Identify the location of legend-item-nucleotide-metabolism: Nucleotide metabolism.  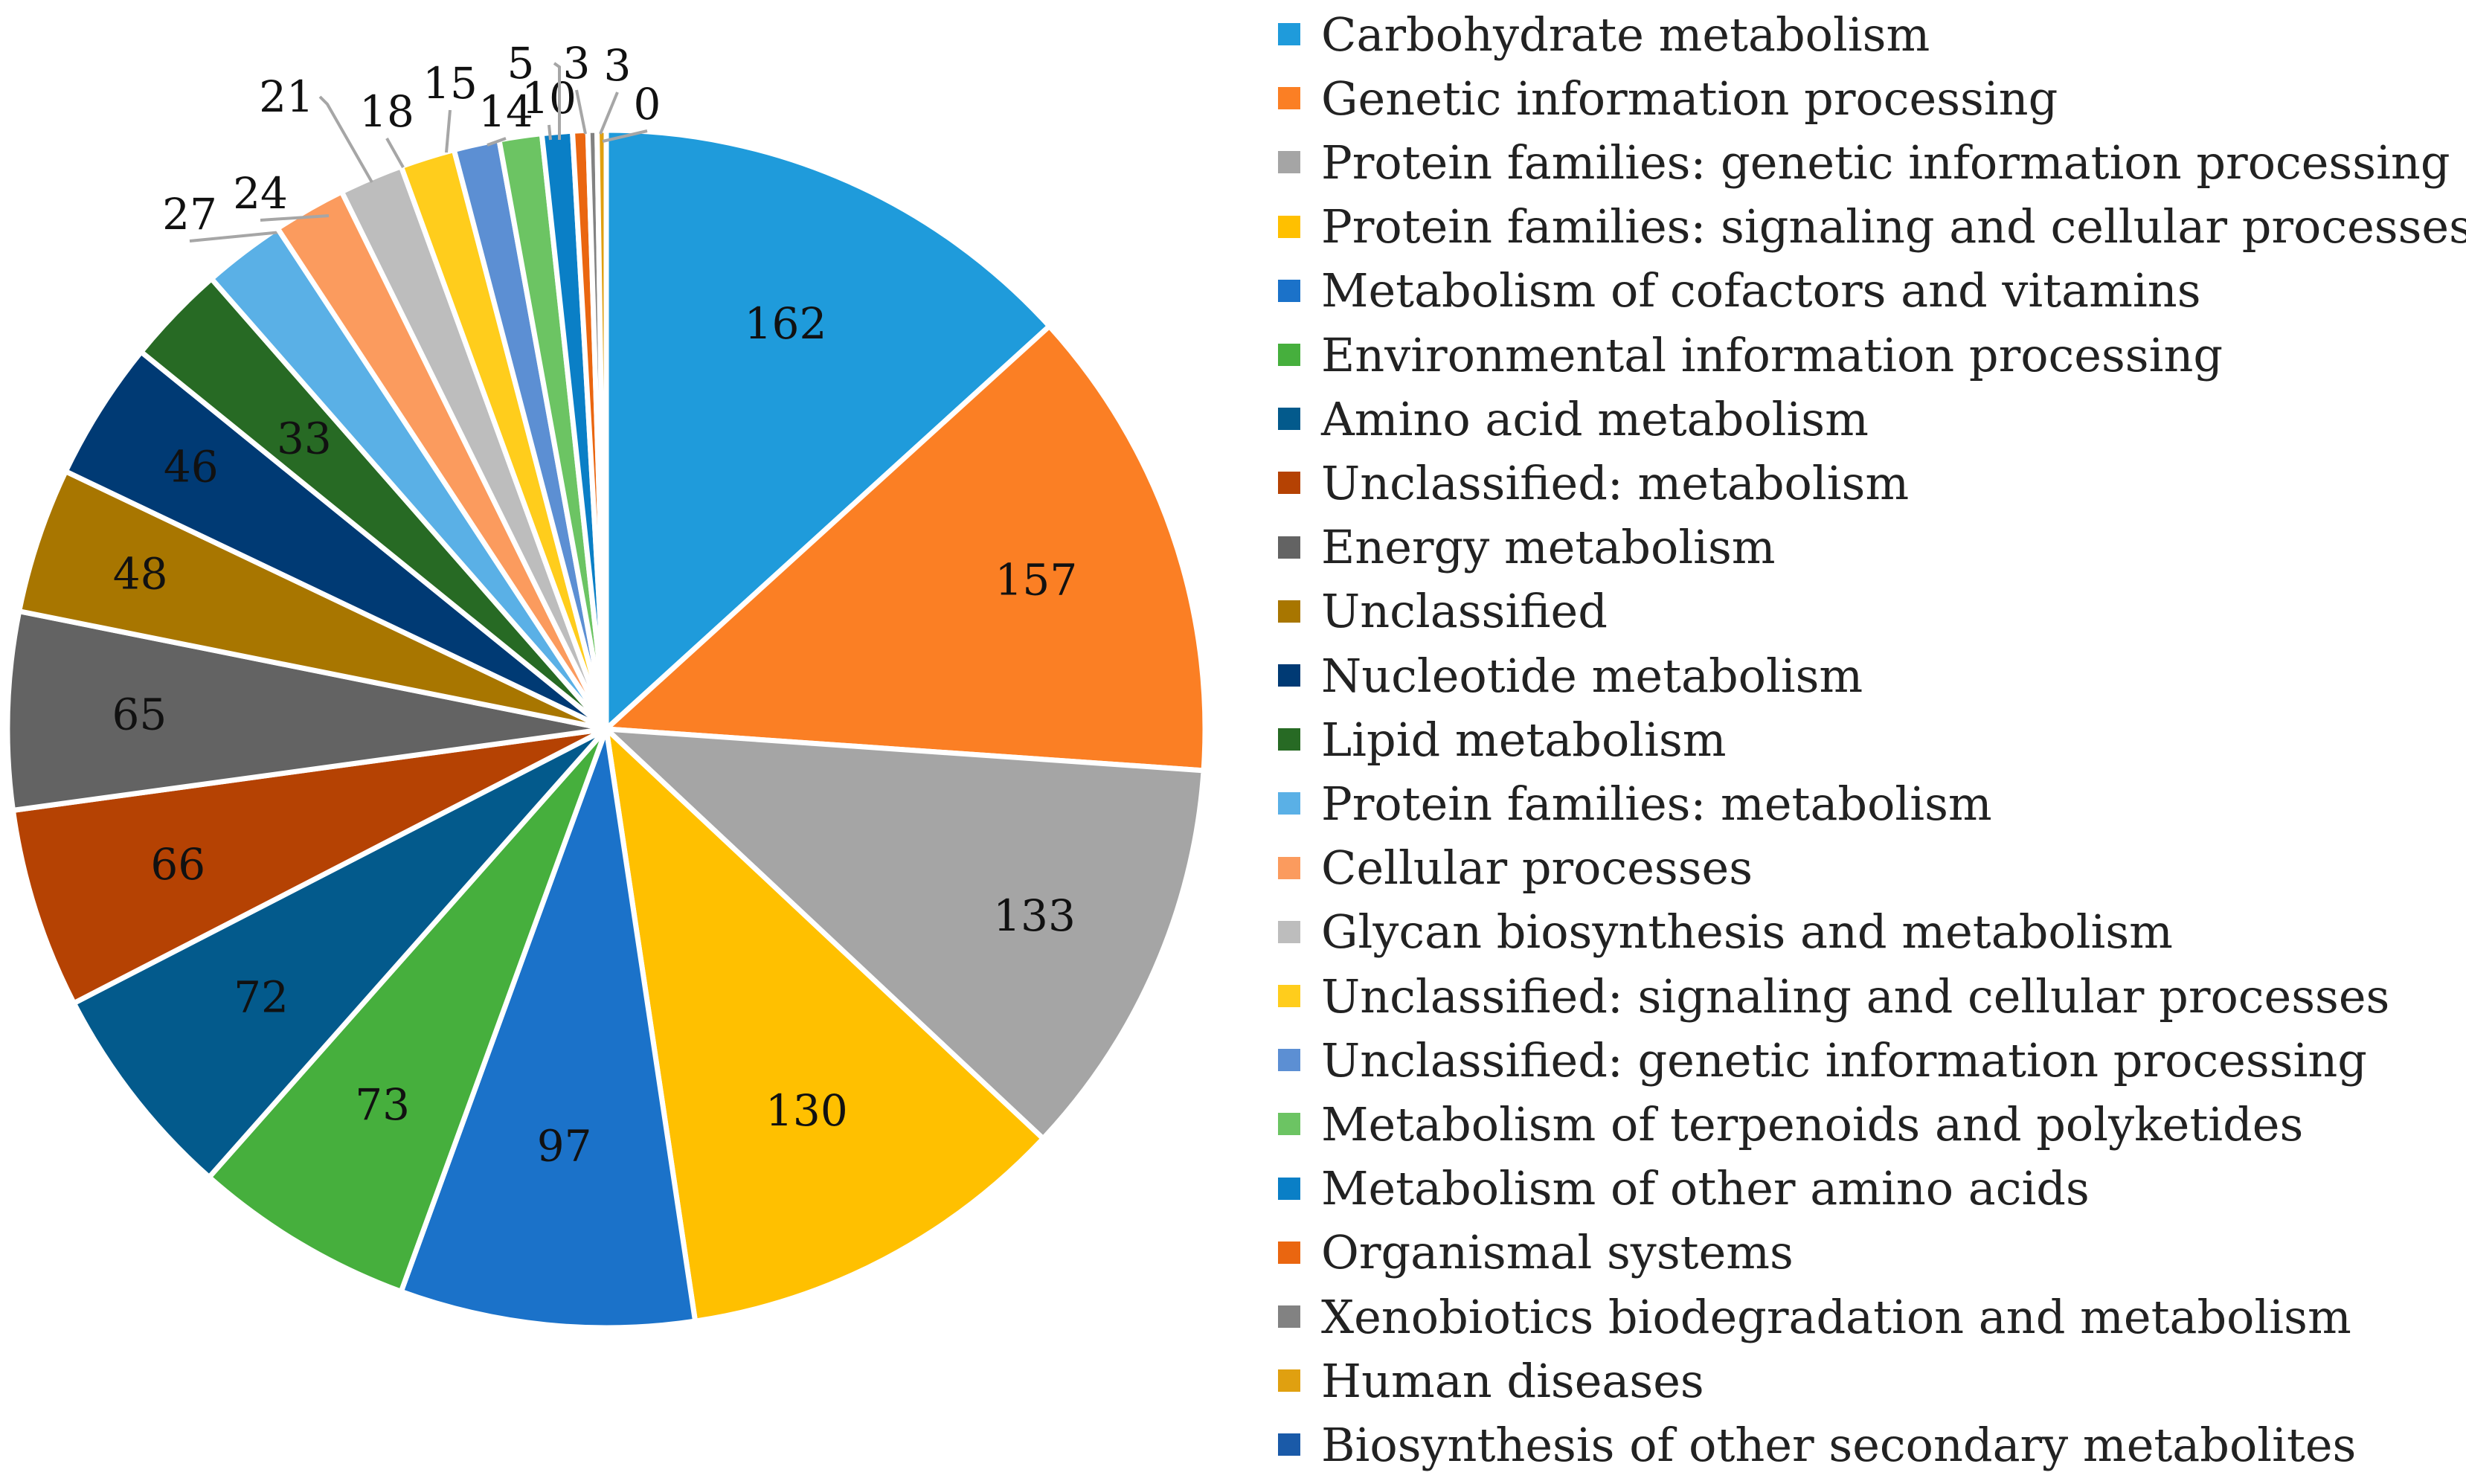
(1570, 675).